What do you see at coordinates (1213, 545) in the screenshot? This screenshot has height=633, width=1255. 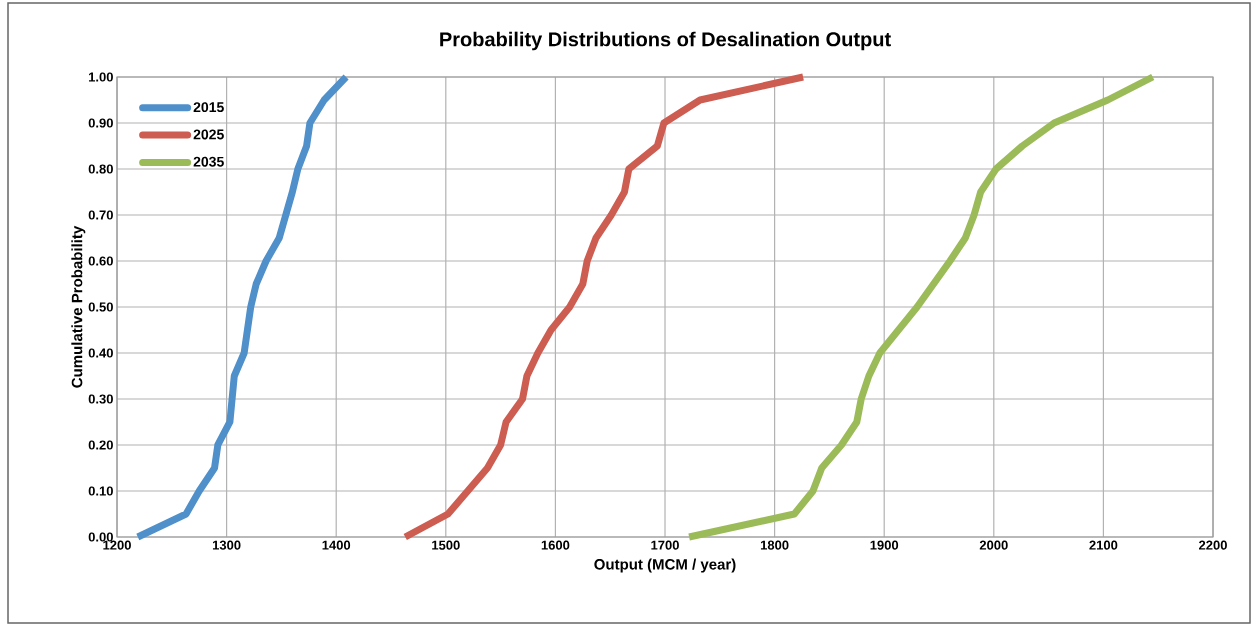 I see `x-tick-label: 2200` at bounding box center [1213, 545].